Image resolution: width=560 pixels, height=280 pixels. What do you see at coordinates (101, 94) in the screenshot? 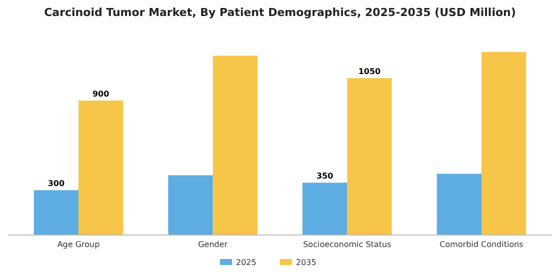
I see `data-label: 900` at bounding box center [101, 94].